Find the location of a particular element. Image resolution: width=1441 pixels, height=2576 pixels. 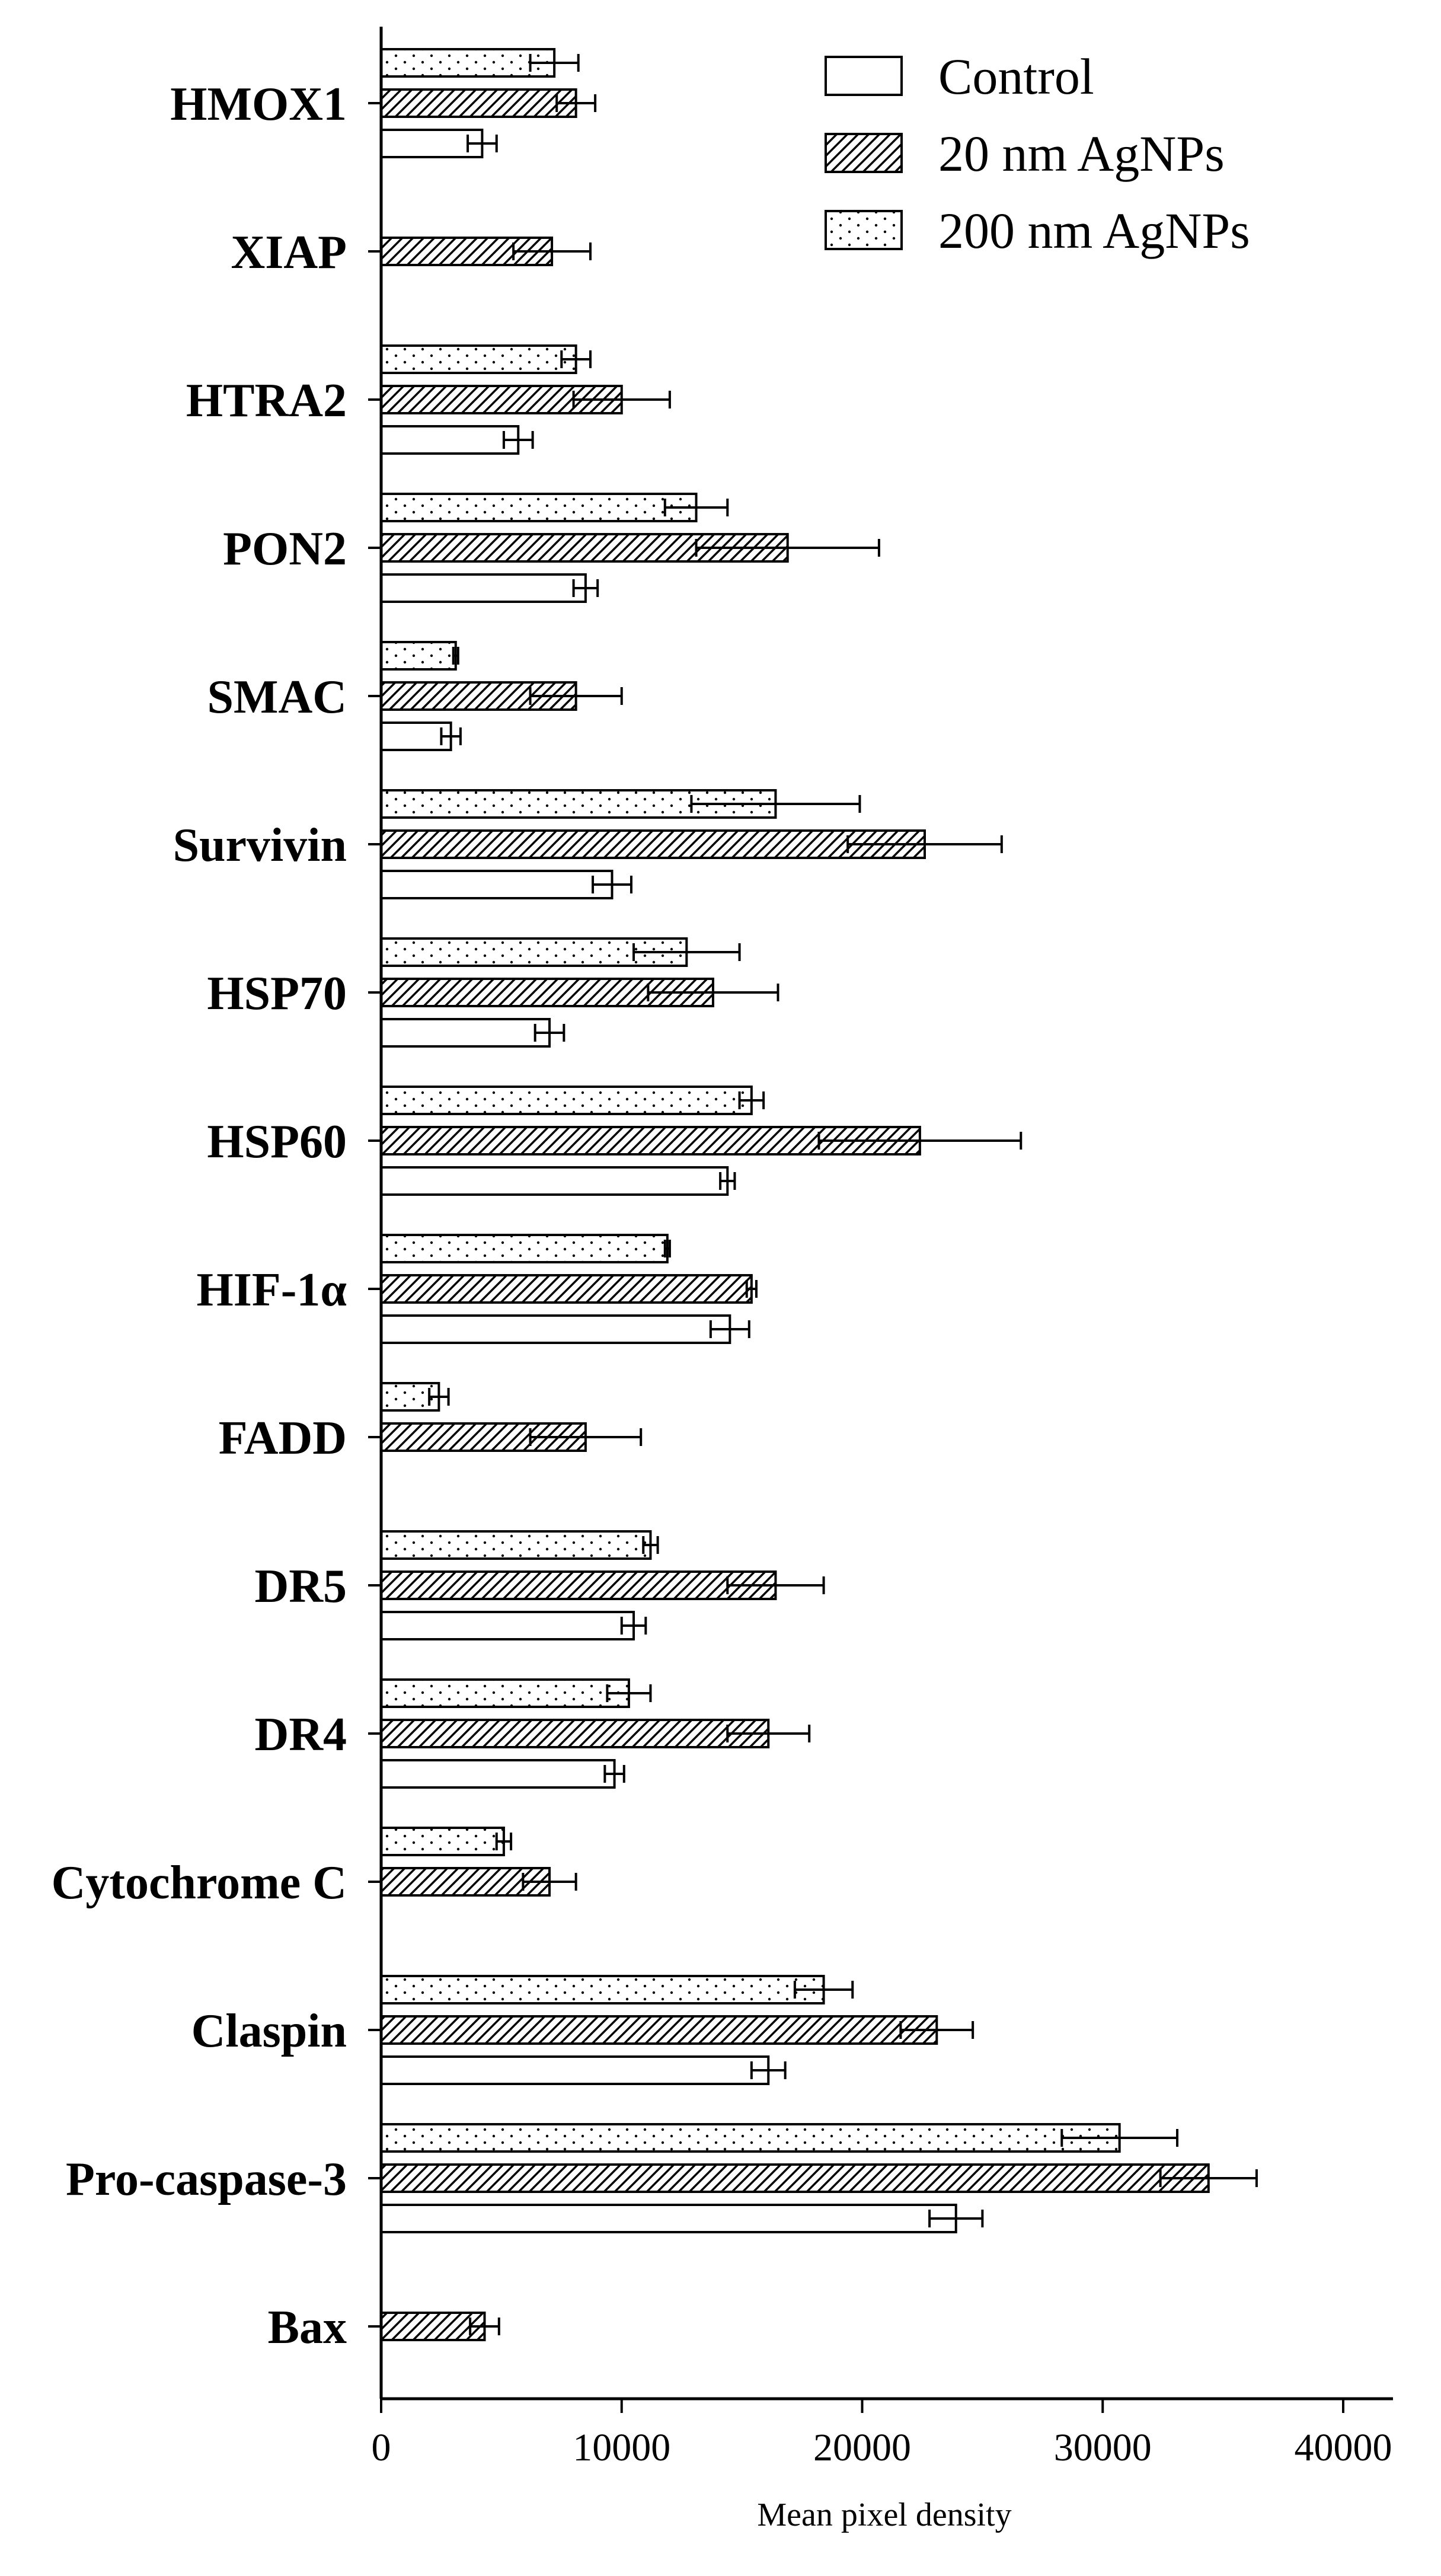

category-label-xiap: XIAP is located at coordinates (289, 252).